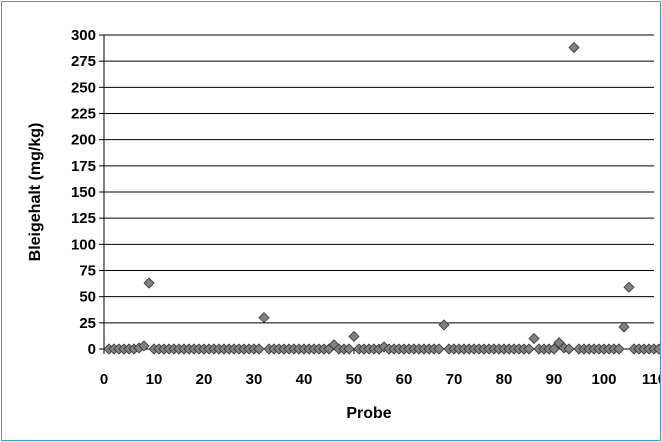 This screenshot has width=662, height=442. I want to click on x-tick-label-11: 110, so click(651, 379).